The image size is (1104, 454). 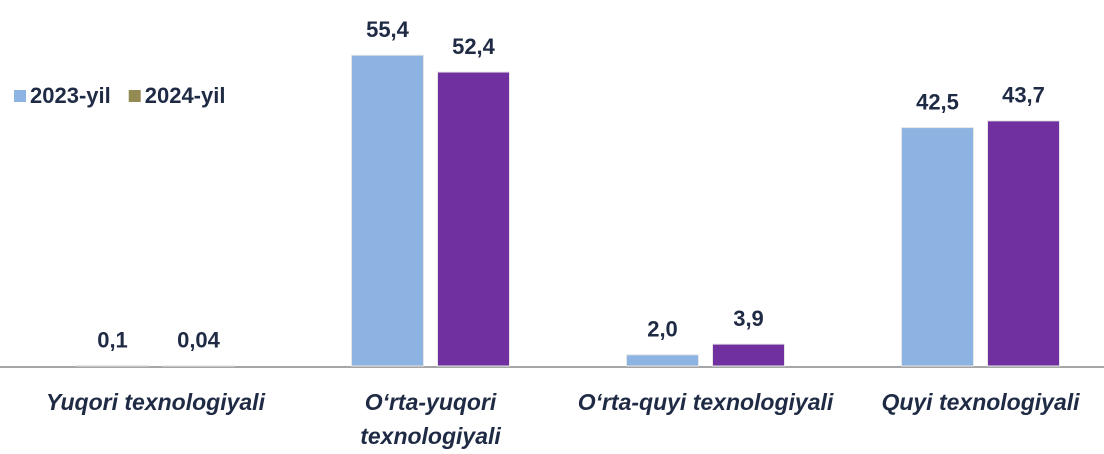 What do you see at coordinates (185, 95) in the screenshot?
I see `legend-label: 2024-yil` at bounding box center [185, 95].